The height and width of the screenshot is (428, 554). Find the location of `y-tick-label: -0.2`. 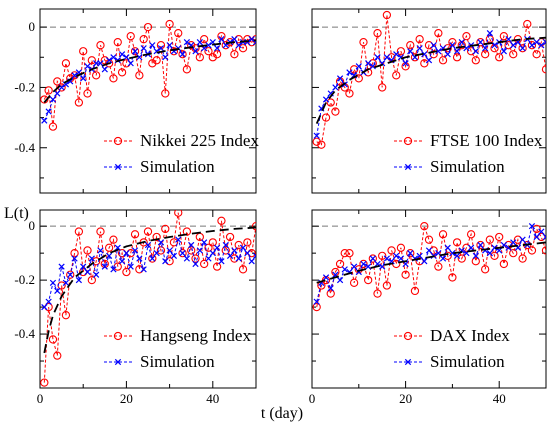

y-tick-label: -0.2 is located at coordinates (24, 279).